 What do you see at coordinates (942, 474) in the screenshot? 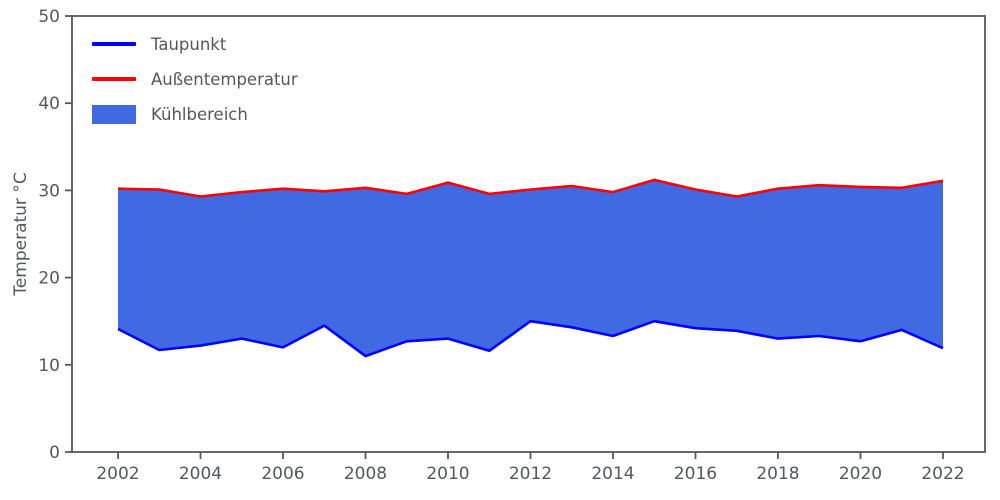
I see `x-tick-label: 2022` at bounding box center [942, 474].